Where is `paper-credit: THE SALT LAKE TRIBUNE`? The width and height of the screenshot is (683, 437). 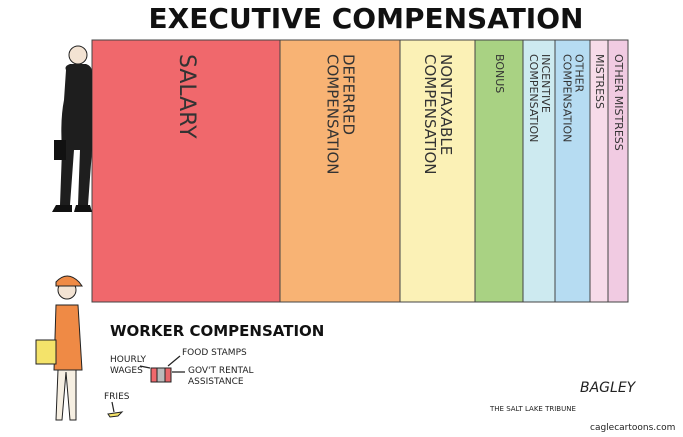
paper-credit: THE SALT LAKE TRIBUNE is located at coordinates (532, 409).